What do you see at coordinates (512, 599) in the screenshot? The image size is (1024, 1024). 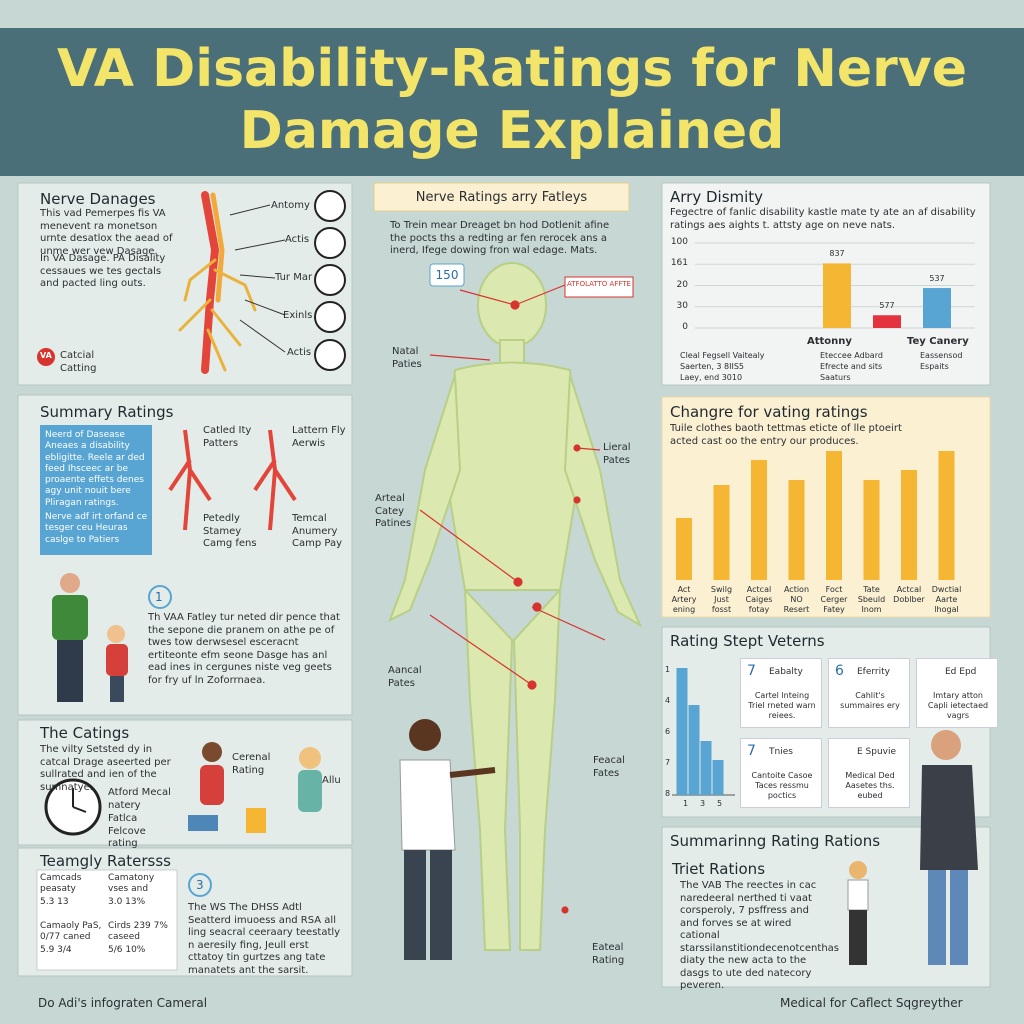 I see `label-pointers` at bounding box center [512, 599].